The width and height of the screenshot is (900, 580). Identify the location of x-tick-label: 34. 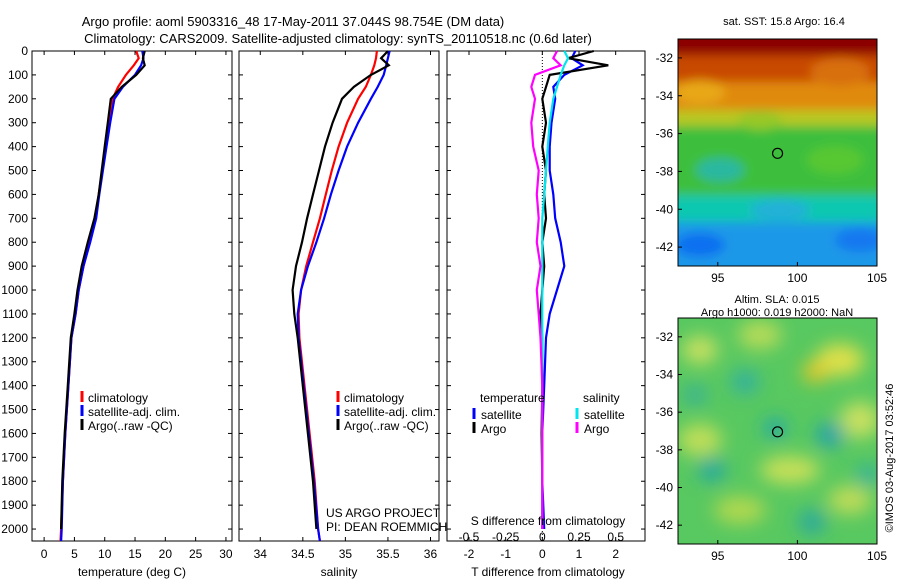
(261, 554).